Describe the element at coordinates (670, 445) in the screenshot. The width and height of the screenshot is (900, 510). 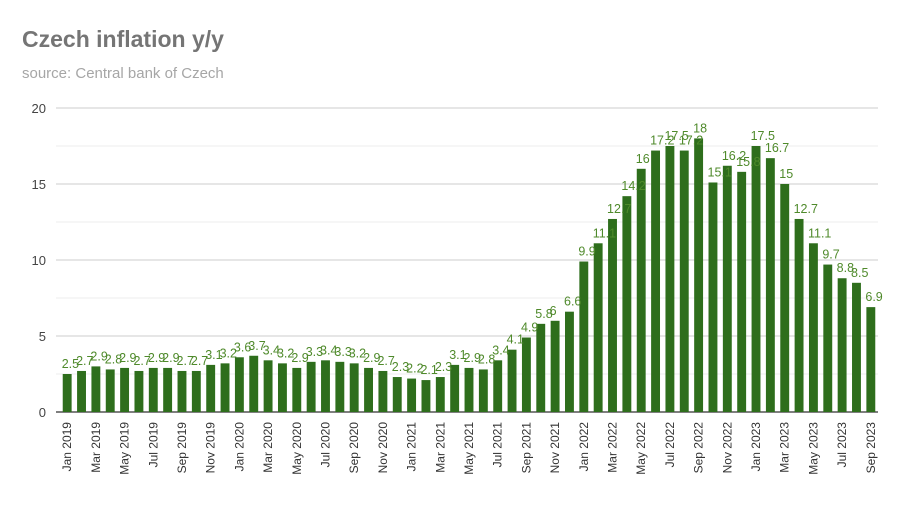
I see `x-tick-label: Jul 2022` at that location.